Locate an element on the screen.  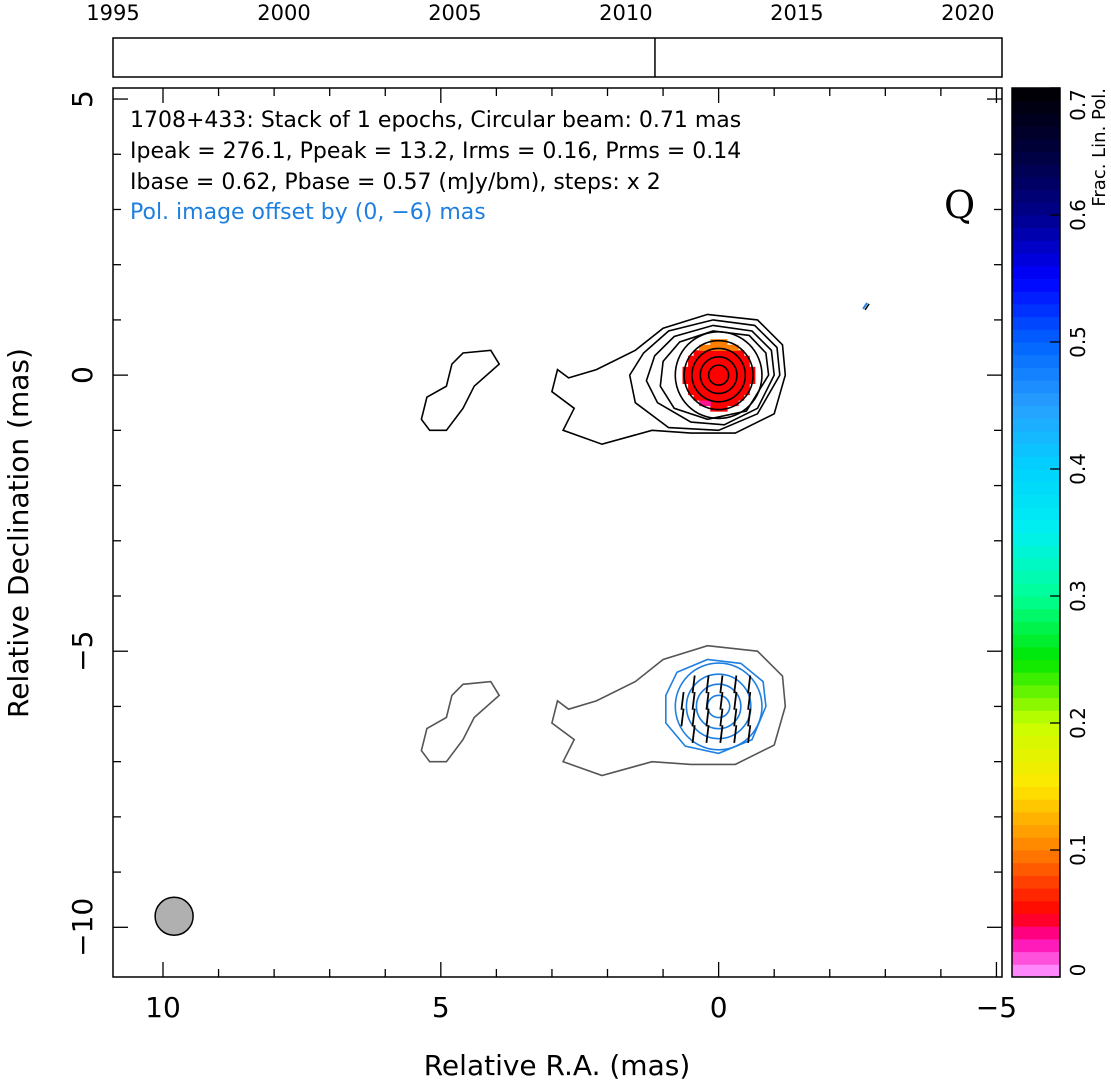
y-axis-label: Relative Declination (mas) is located at coordinates (18, 533).